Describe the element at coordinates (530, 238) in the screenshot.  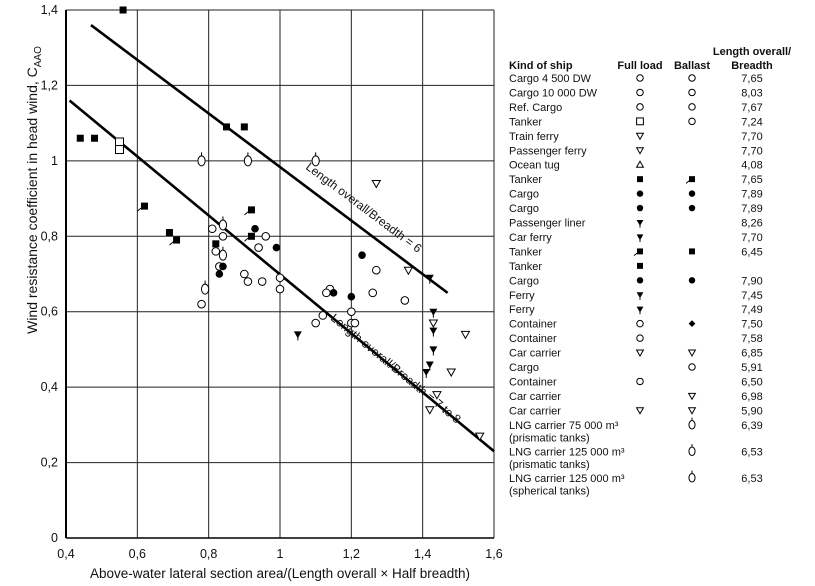
I see `legend-kind: Car ferry` at that location.